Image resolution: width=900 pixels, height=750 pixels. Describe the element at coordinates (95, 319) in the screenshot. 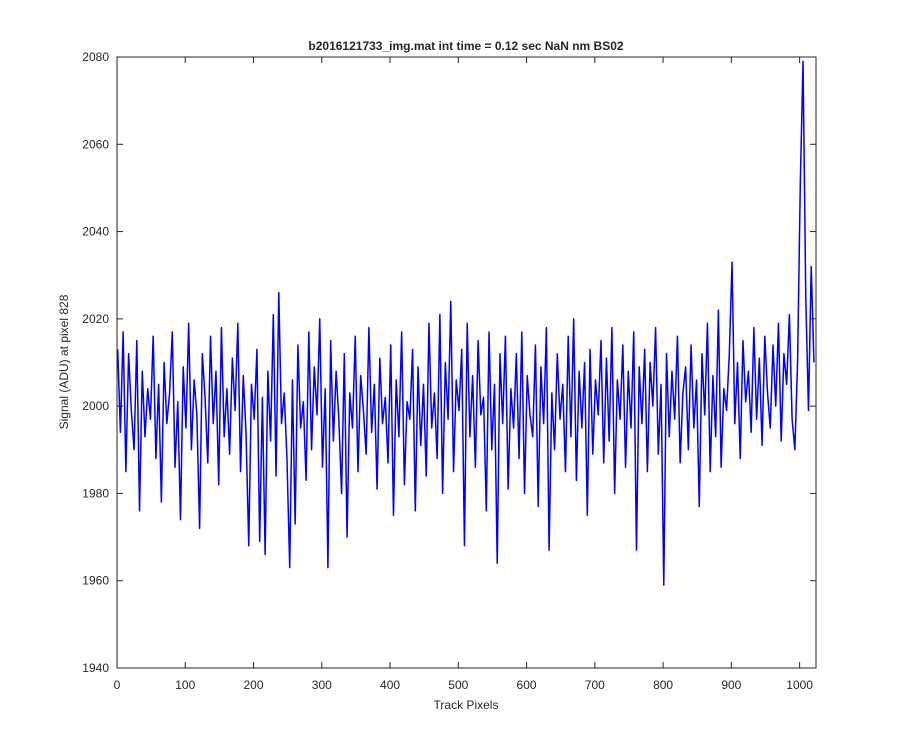

I see `y-tick-label: 2020` at that location.